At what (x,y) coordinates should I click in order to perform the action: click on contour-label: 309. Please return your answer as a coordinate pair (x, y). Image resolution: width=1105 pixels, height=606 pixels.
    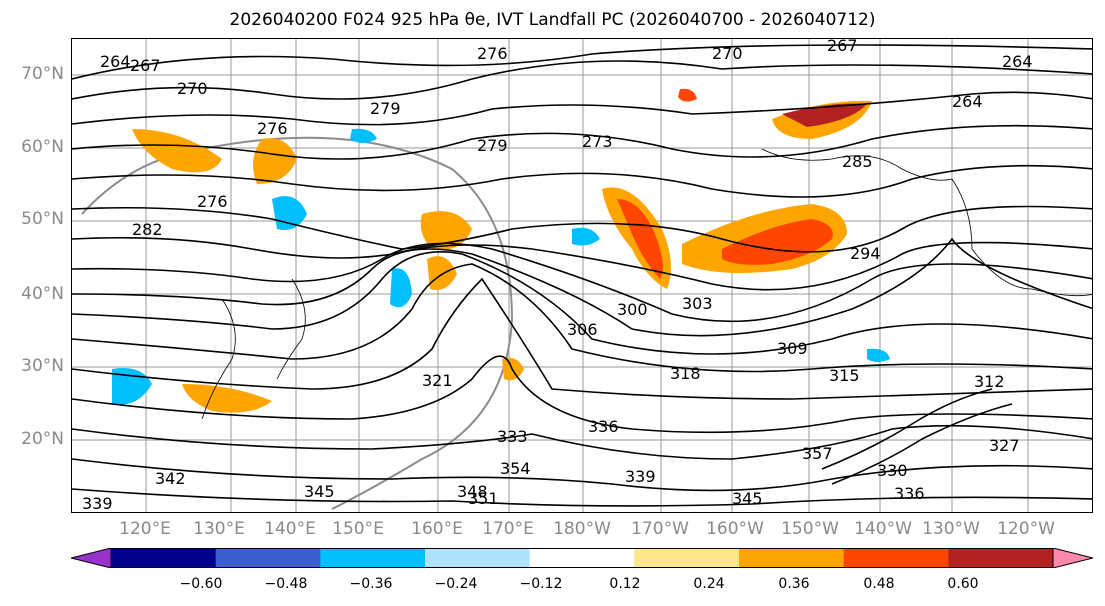
    Looking at the image, I should click on (792, 348).